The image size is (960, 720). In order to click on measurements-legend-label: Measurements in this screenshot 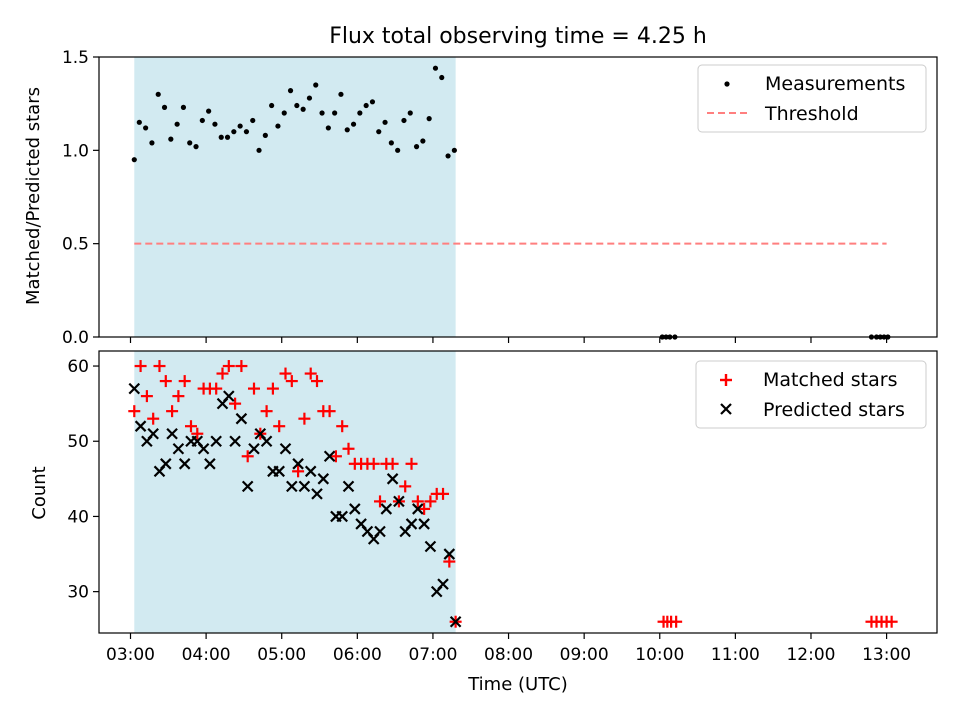, I will do `click(835, 84)`.